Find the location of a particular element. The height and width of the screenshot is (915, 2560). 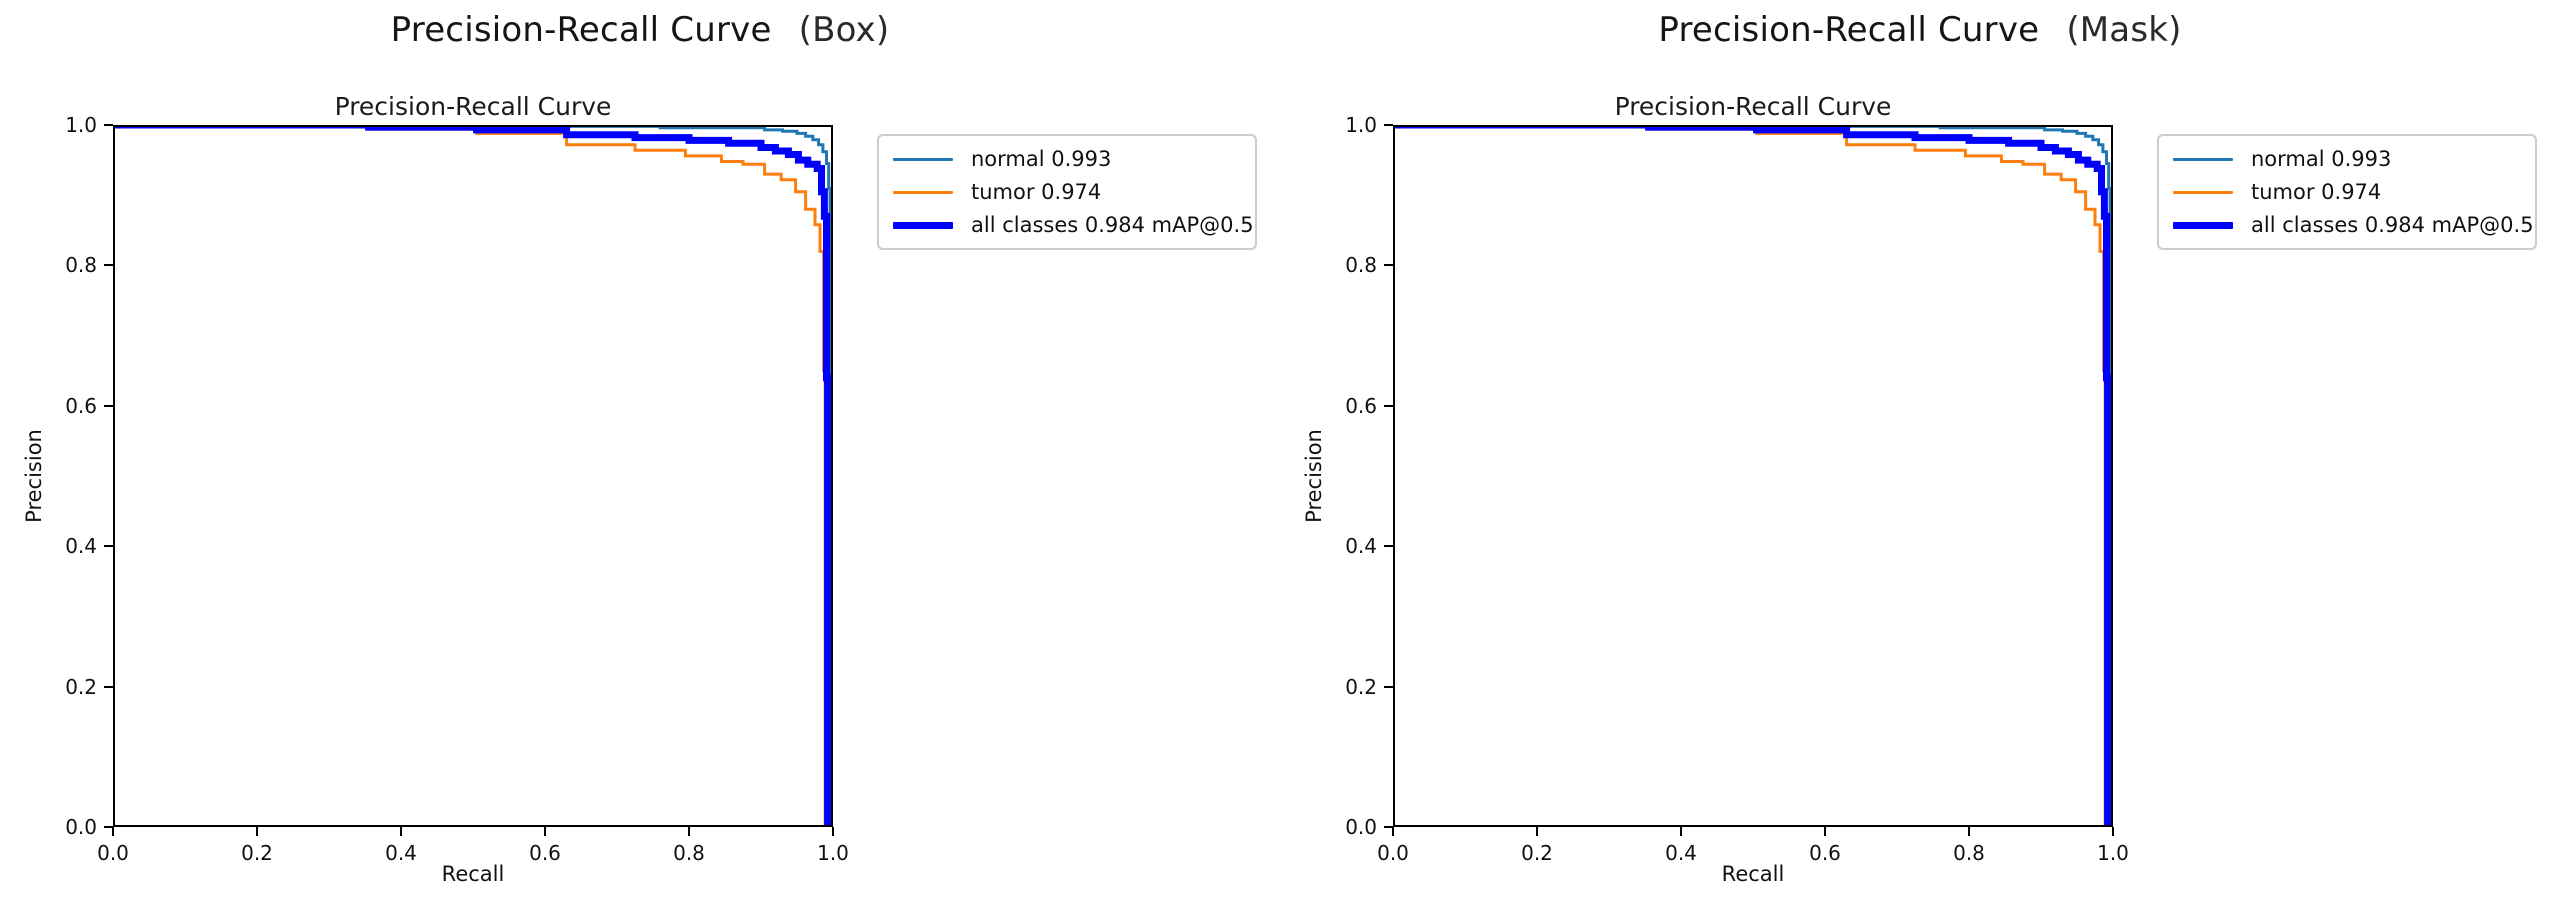

figure-suptitle: Precision-Recall Curve (Box) is located at coordinates (640, 30).